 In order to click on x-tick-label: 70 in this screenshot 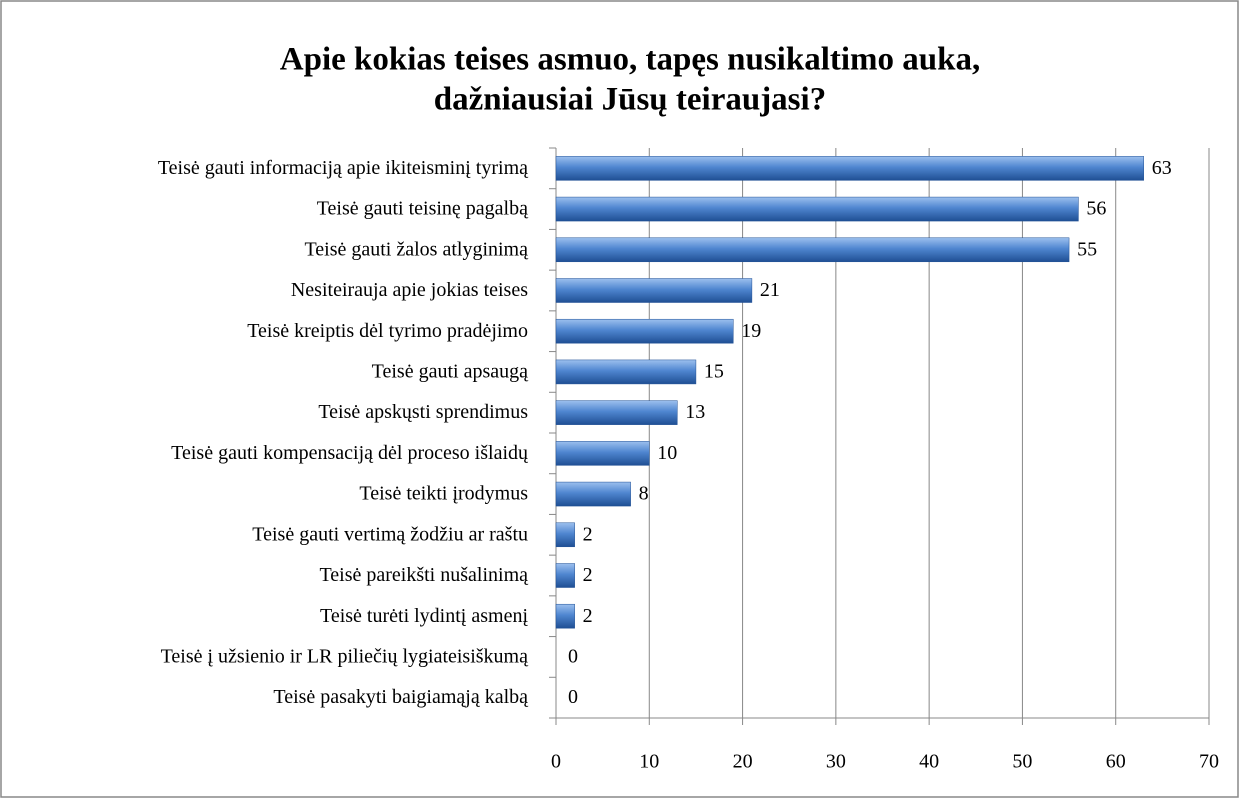, I will do `click(1209, 762)`.